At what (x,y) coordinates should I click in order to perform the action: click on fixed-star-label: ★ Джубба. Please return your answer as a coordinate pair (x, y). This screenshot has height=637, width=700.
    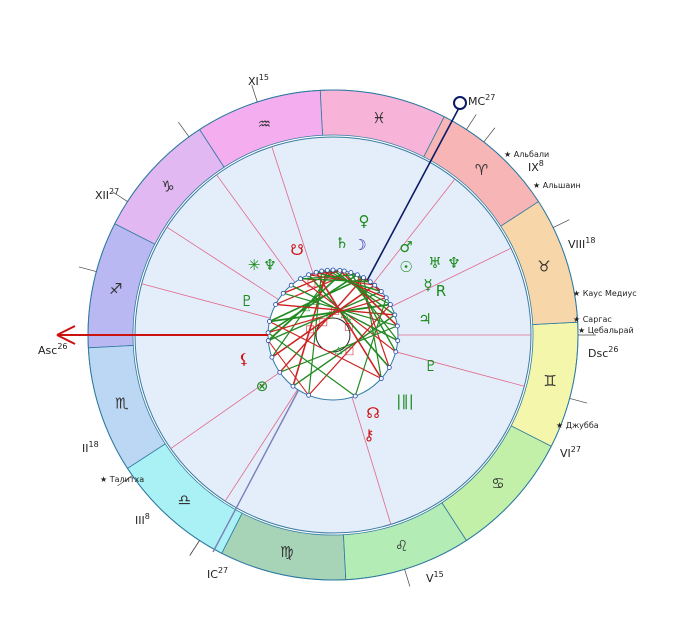
    Looking at the image, I should click on (577, 425).